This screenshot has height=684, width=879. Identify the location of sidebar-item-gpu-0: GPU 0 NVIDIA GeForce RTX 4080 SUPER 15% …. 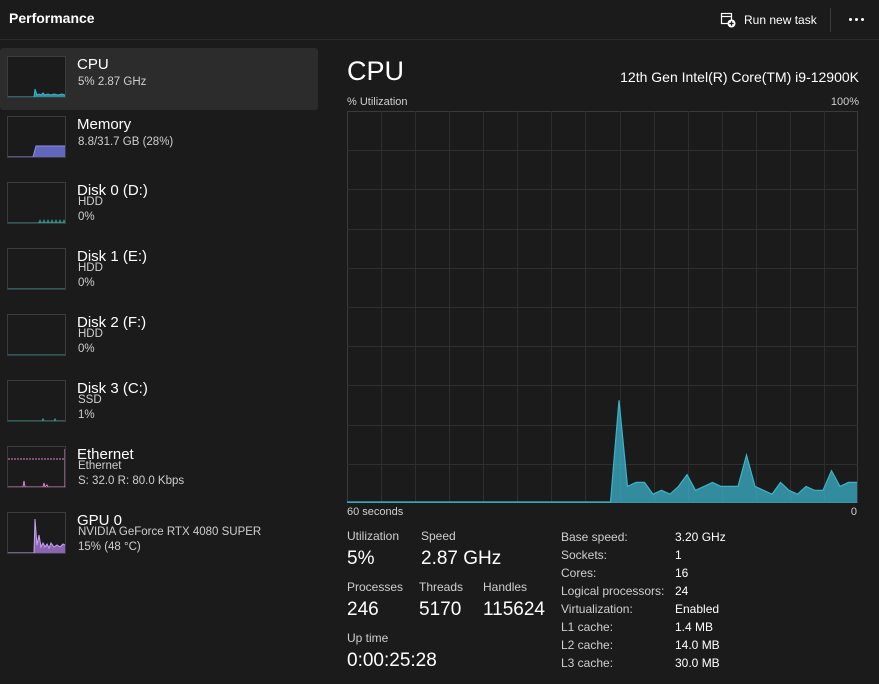
(159, 535).